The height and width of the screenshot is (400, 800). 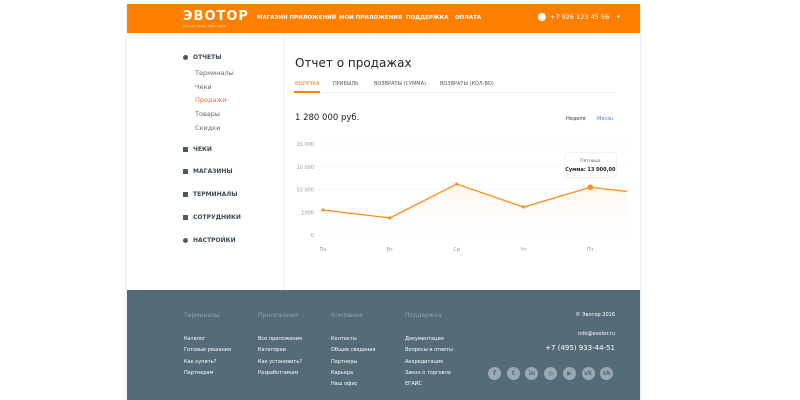 I want to click on footer-link: ЕГАИС, so click(x=413, y=384).